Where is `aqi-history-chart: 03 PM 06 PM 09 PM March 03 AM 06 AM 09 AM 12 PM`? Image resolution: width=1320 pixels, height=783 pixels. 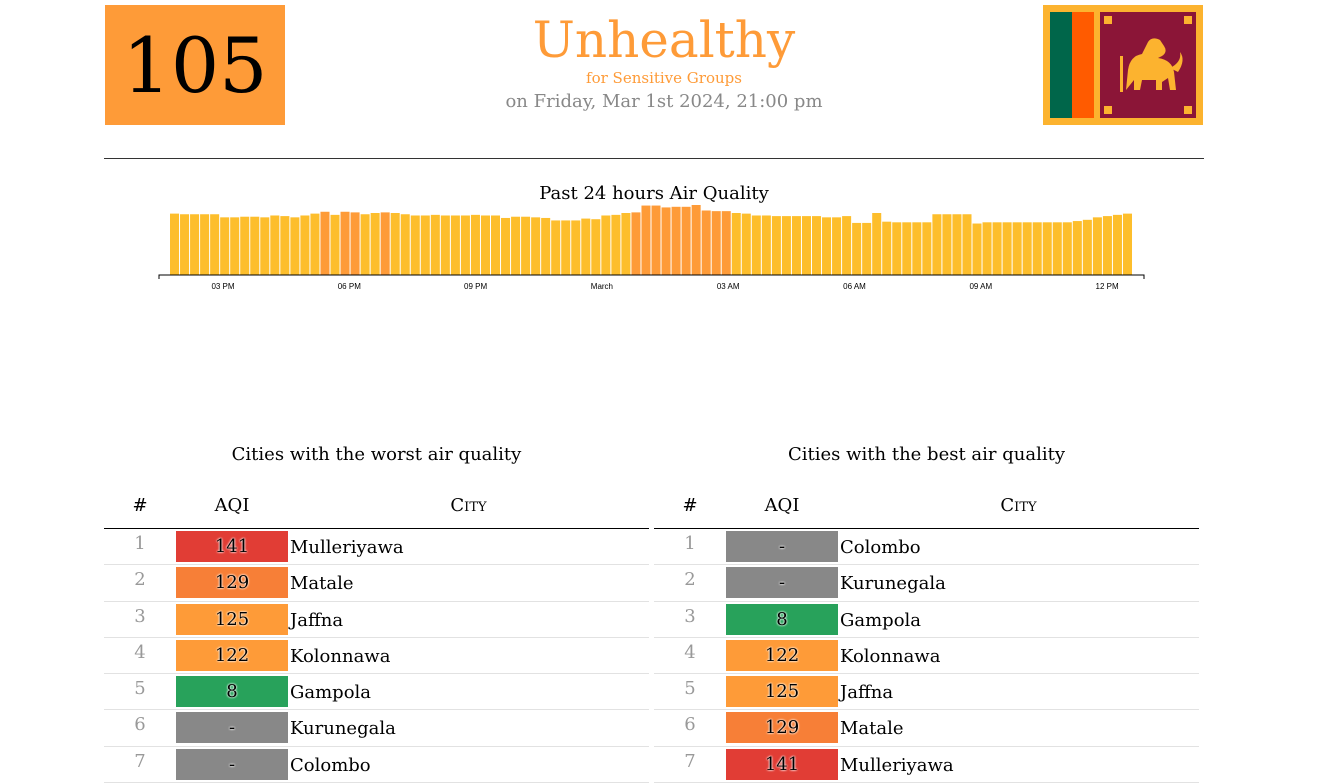 aqi-history-chart: 03 PM 06 PM 09 PM March 03 AM 06 AM 09 AM 12 PM is located at coordinates (651, 248).